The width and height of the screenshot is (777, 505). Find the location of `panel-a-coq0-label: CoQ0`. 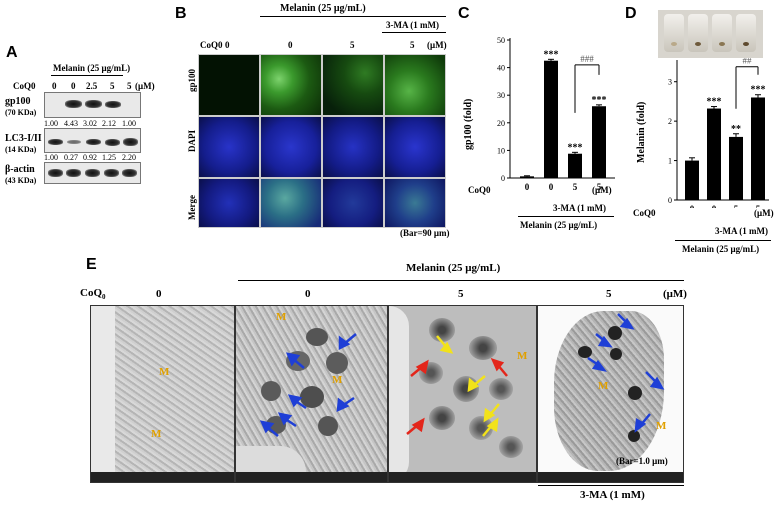

panel-a-coq0-label: CoQ0 is located at coordinates (24, 86).